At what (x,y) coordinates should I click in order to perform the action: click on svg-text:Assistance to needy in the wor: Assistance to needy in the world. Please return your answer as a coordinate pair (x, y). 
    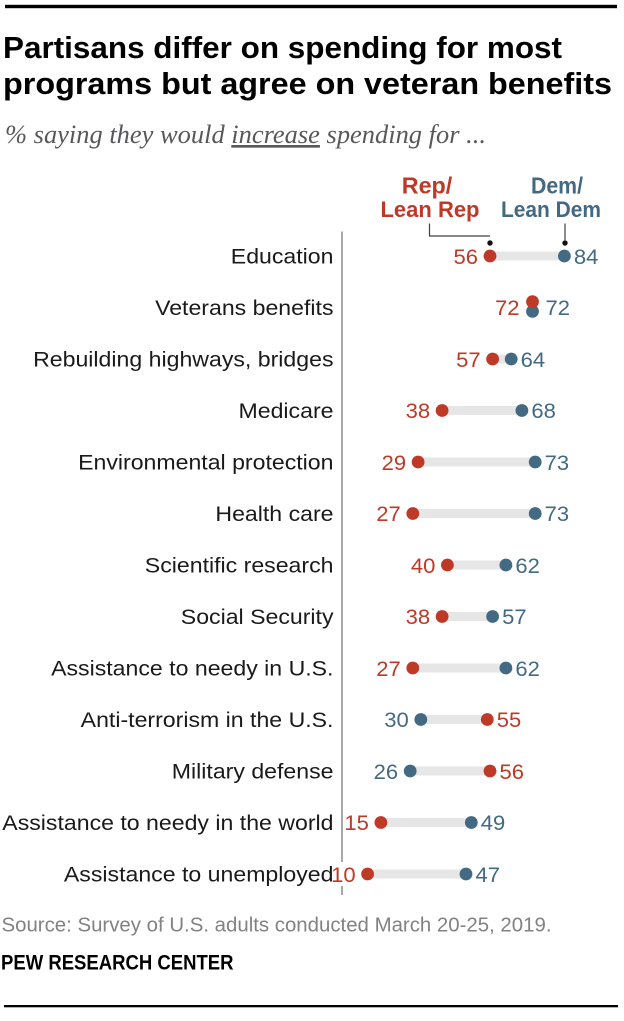
    Looking at the image, I should click on (167, 823).